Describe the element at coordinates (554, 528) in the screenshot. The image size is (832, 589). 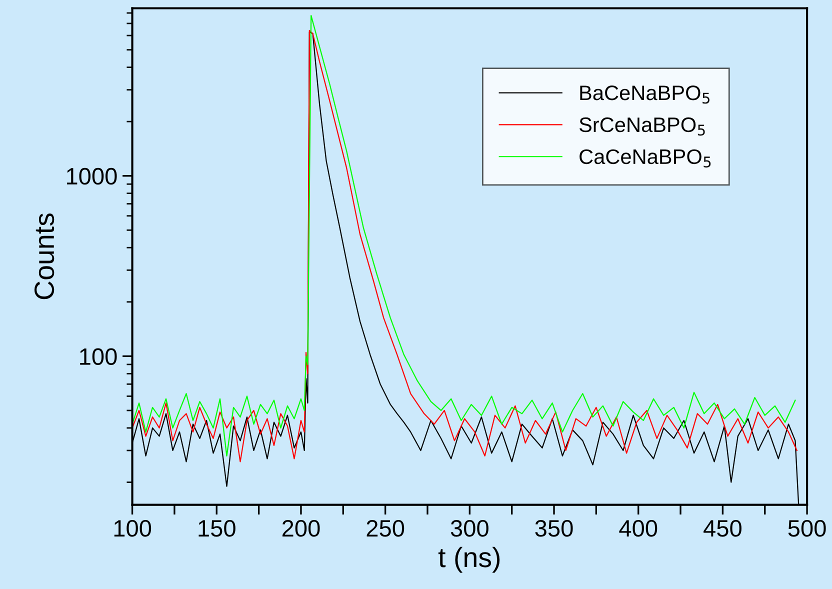
I see `x-tick-label: 350` at that location.